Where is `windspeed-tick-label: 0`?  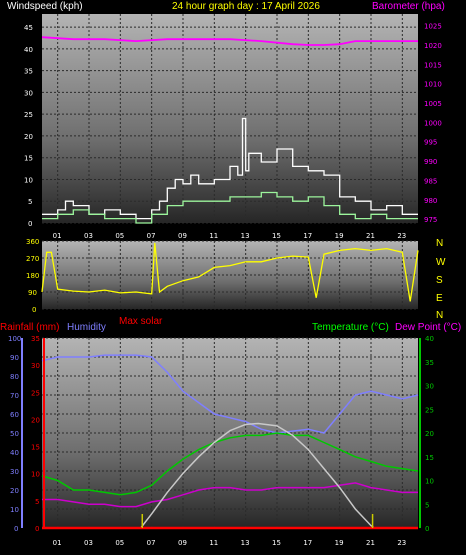 windspeed-tick-label: 0 is located at coordinates (30, 224).